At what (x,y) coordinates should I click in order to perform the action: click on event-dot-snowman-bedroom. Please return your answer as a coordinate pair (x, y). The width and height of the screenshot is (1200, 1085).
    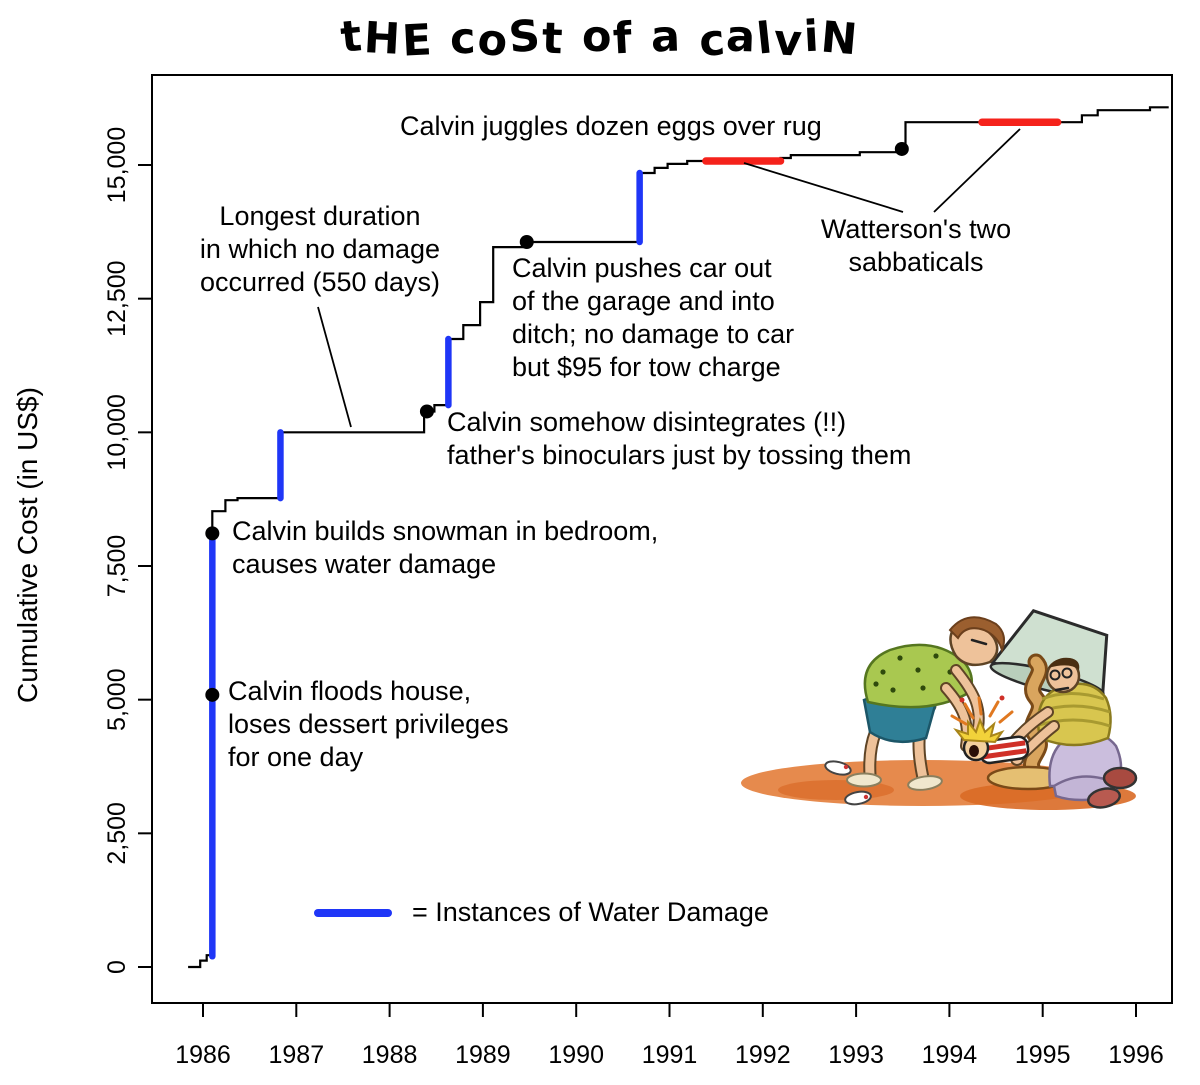
    Looking at the image, I should click on (212, 533).